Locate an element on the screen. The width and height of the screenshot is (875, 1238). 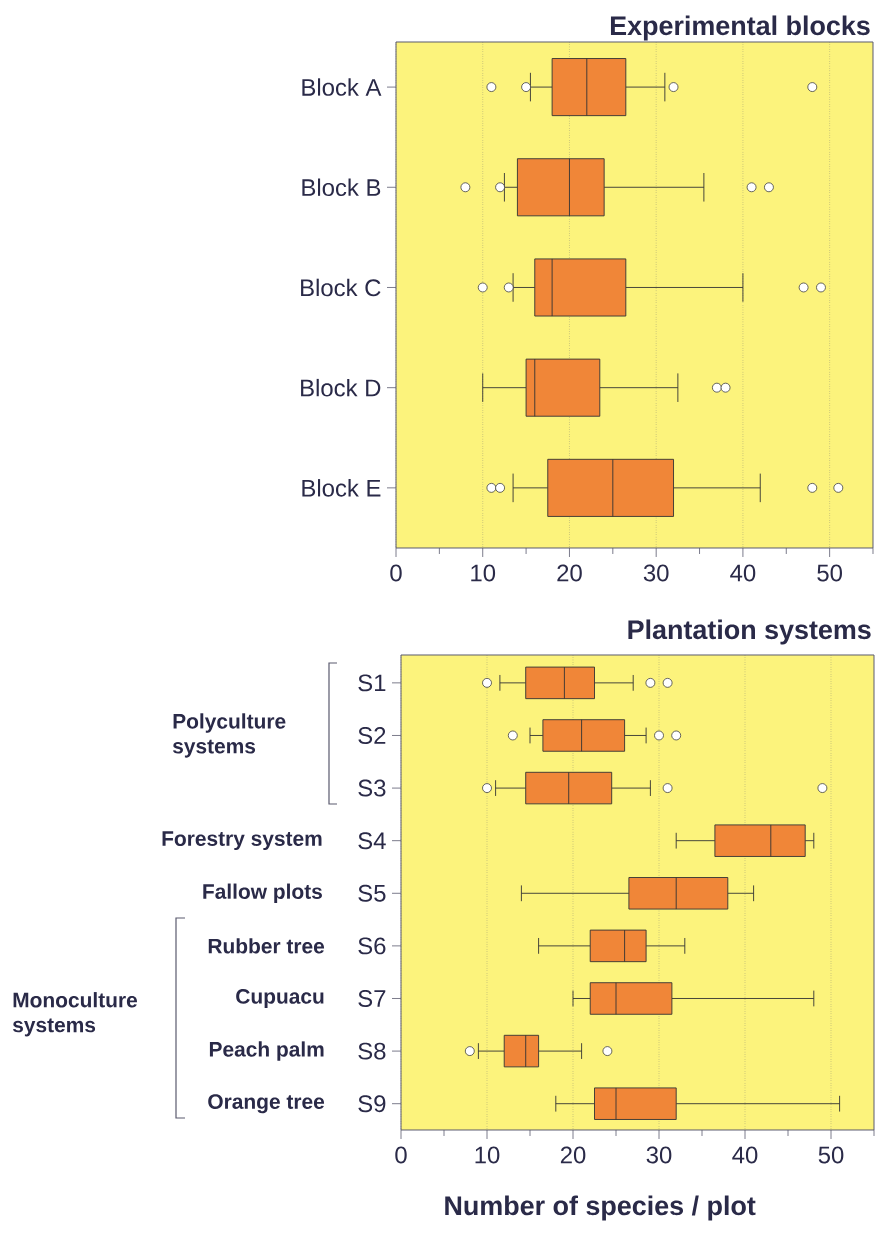
chart-title: Plantation systems is located at coordinates (749, 632).